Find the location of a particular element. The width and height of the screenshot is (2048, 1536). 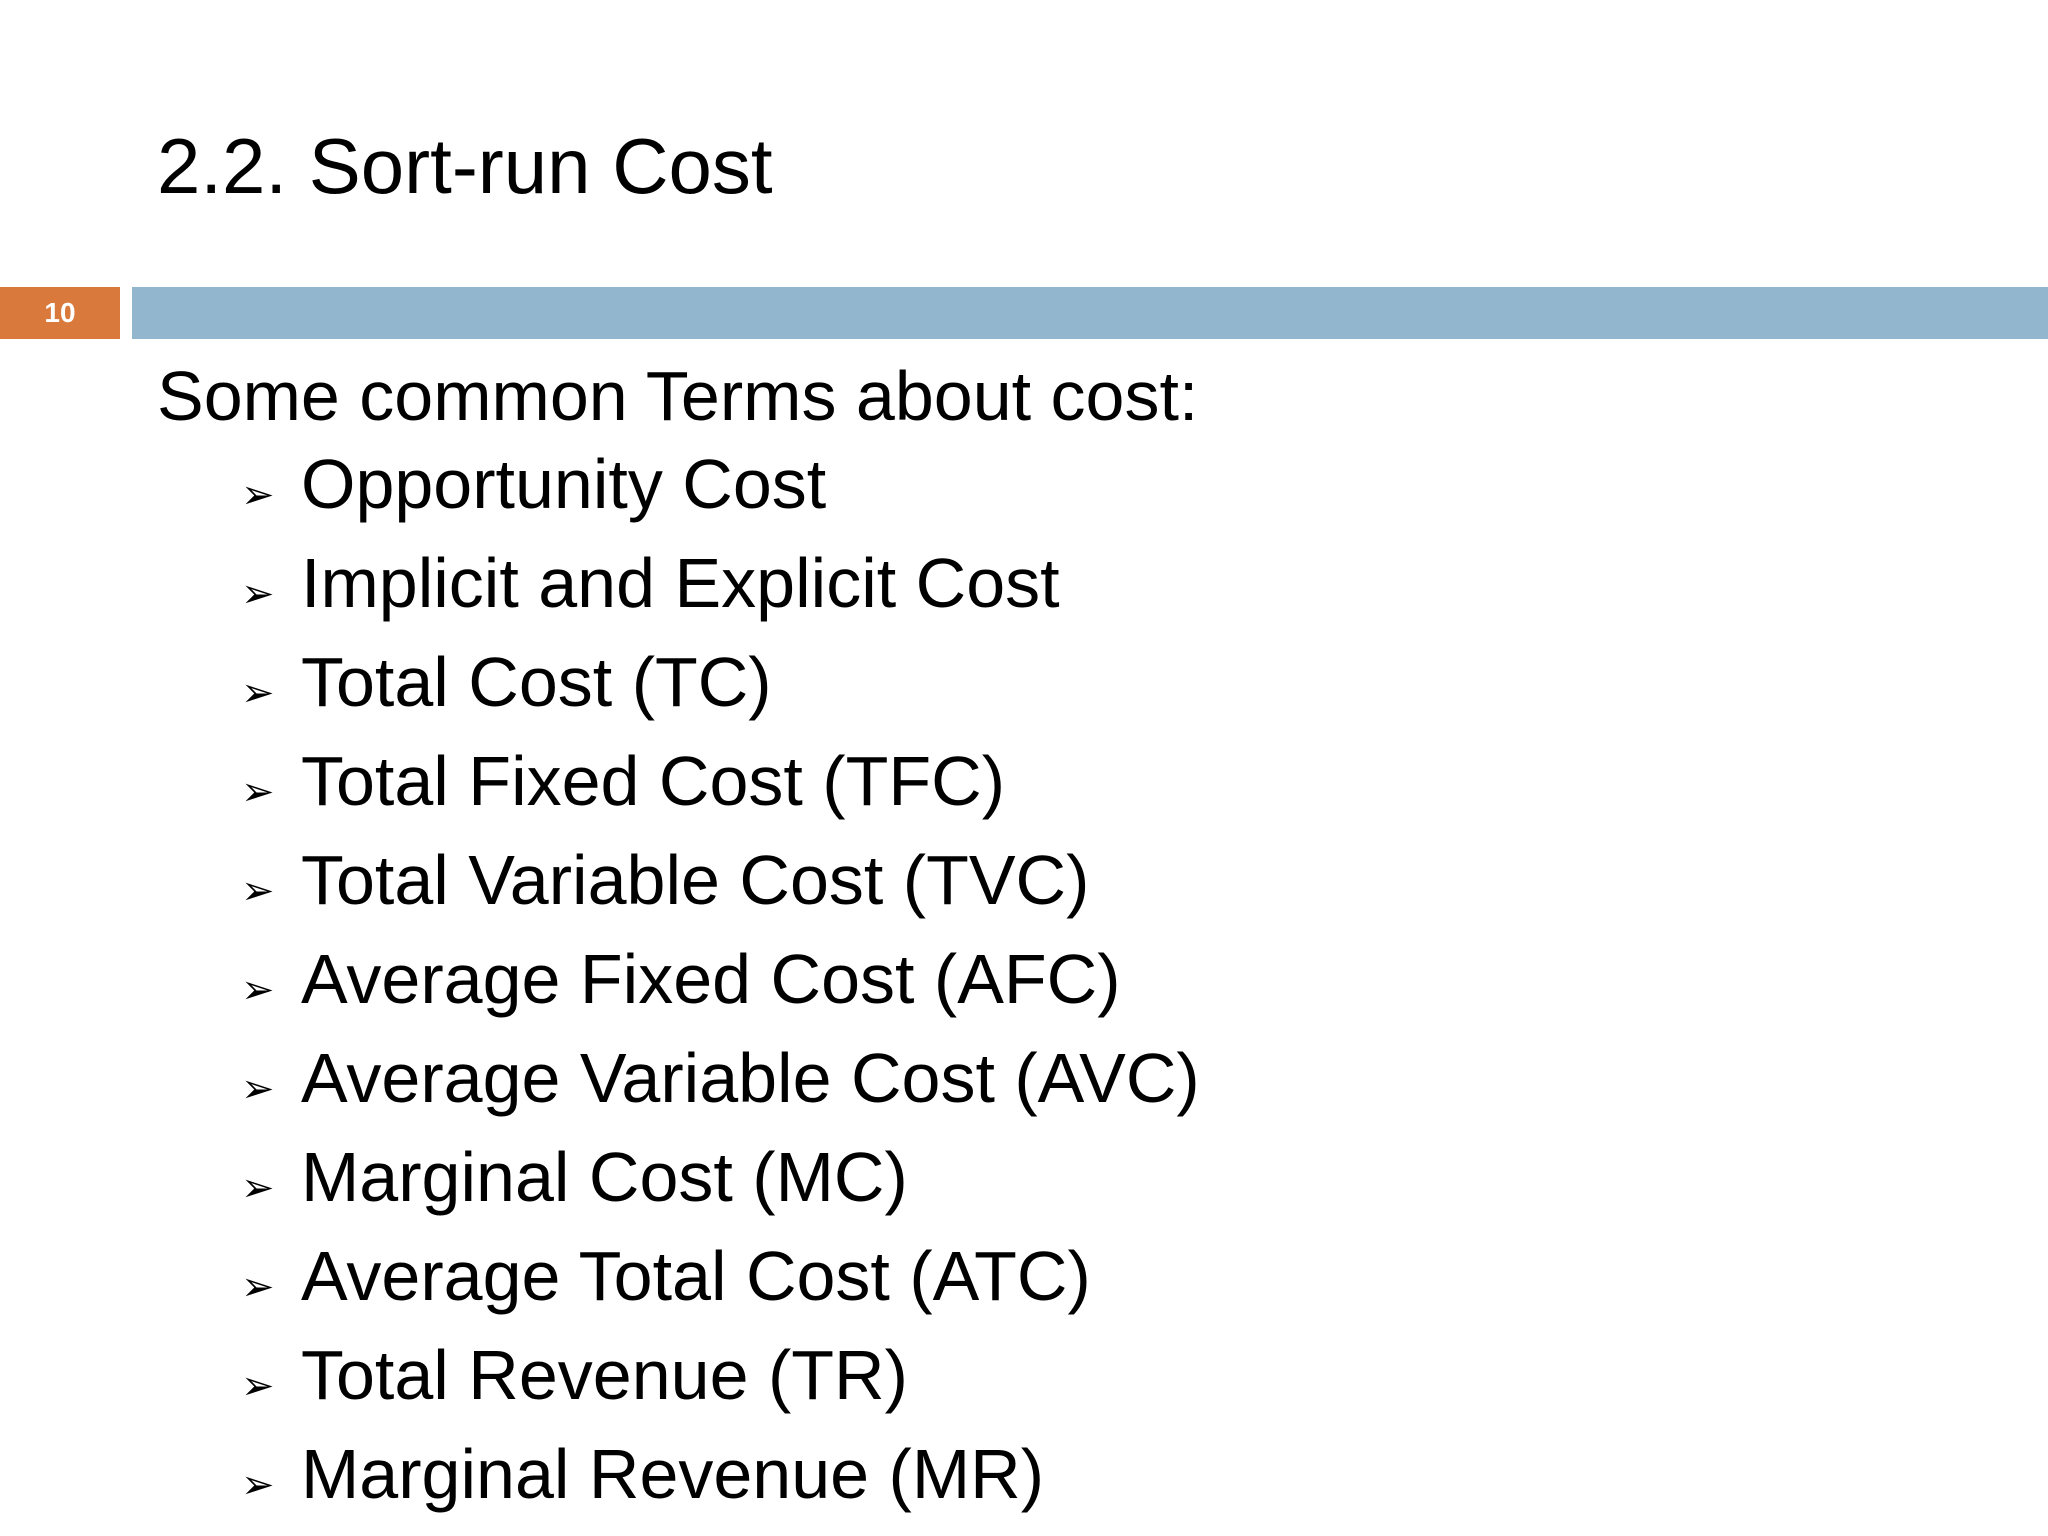

intro-text: Some common Terms about cost: is located at coordinates (678, 396).